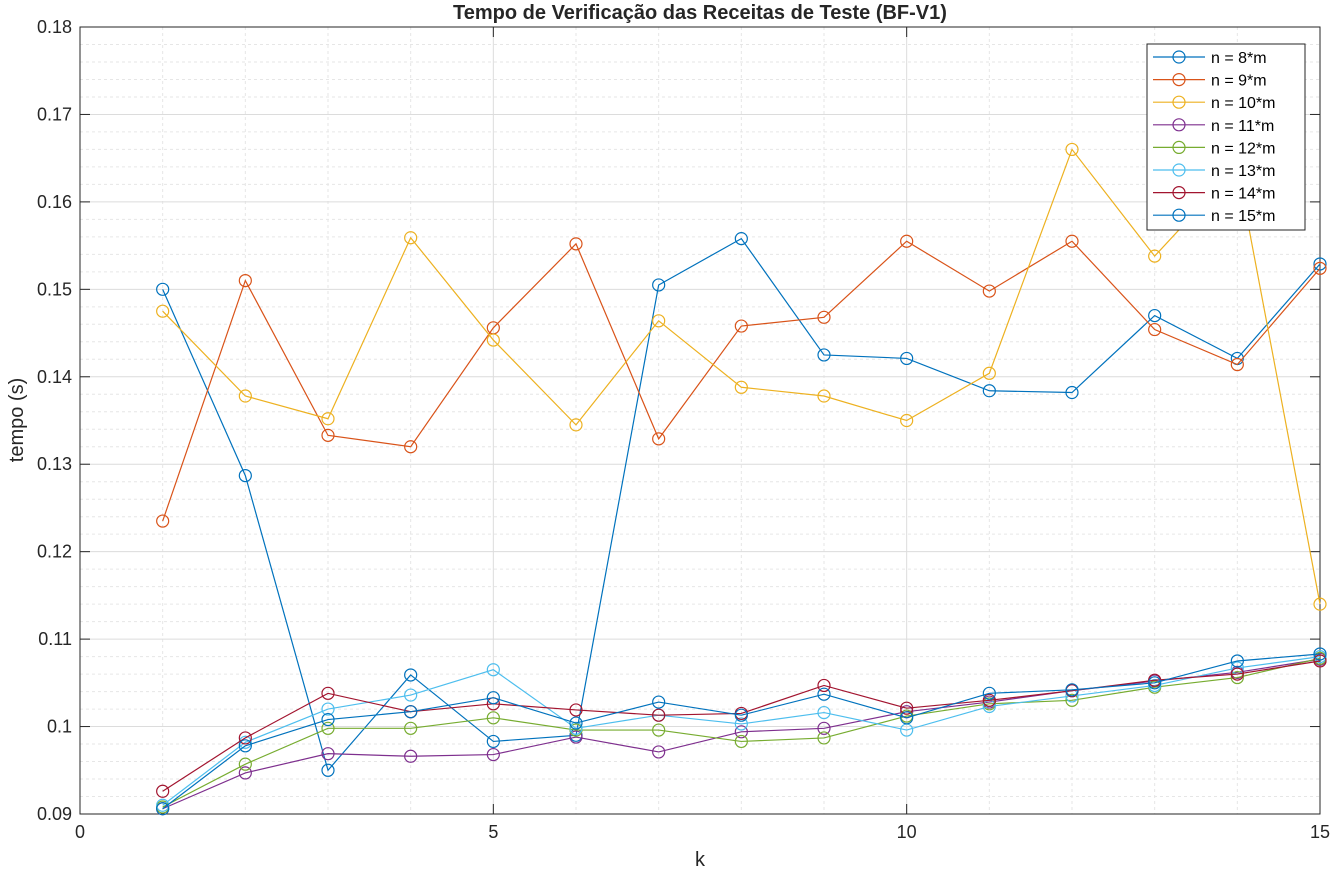 The width and height of the screenshot is (1334, 876). What do you see at coordinates (54, 202) in the screenshot?
I see `y-tick-label: 0.16` at bounding box center [54, 202].